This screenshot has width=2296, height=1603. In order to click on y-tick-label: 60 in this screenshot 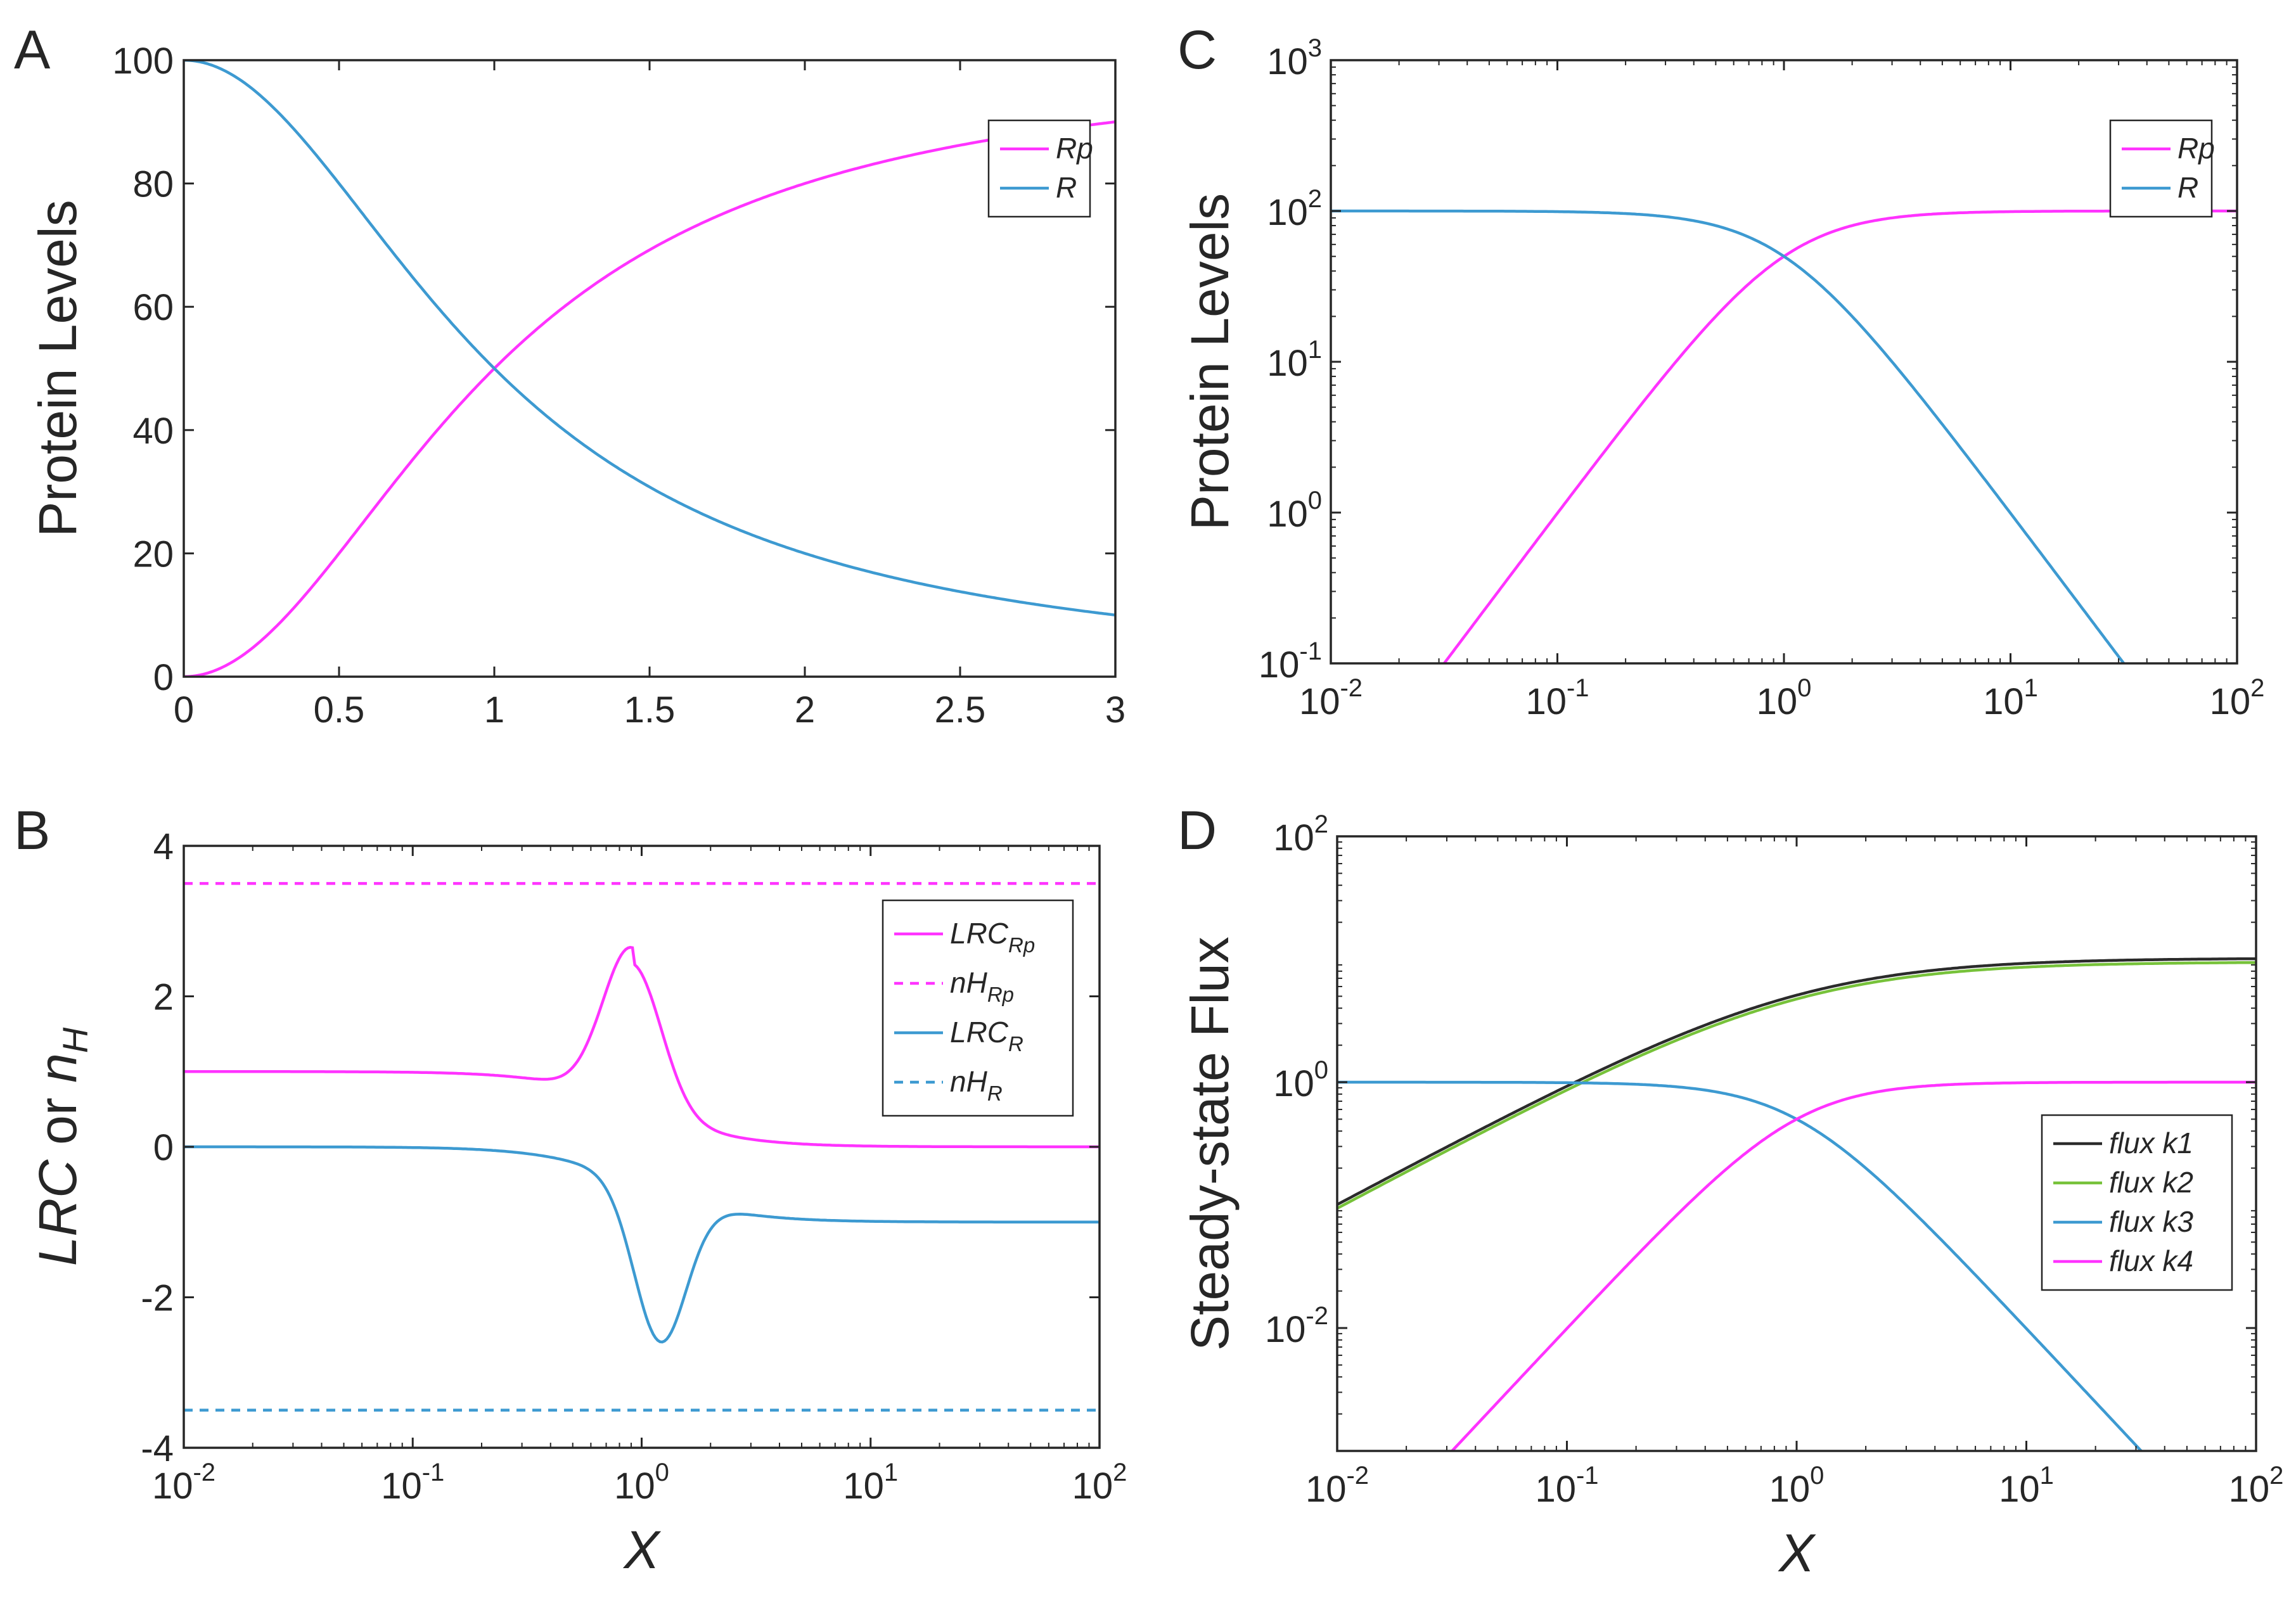, I will do `click(153, 307)`.